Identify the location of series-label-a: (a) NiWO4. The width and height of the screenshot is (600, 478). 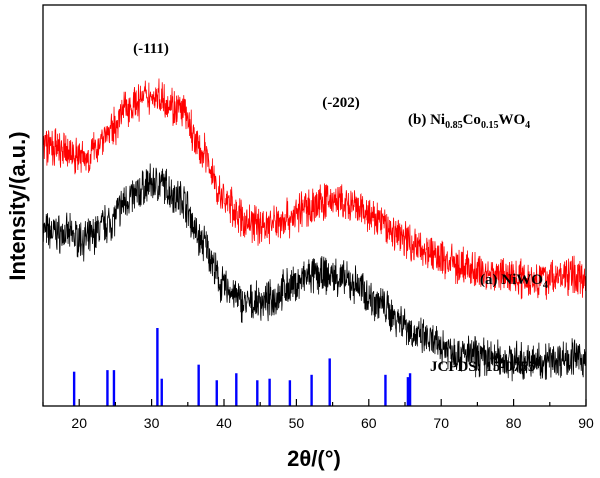
(514, 281).